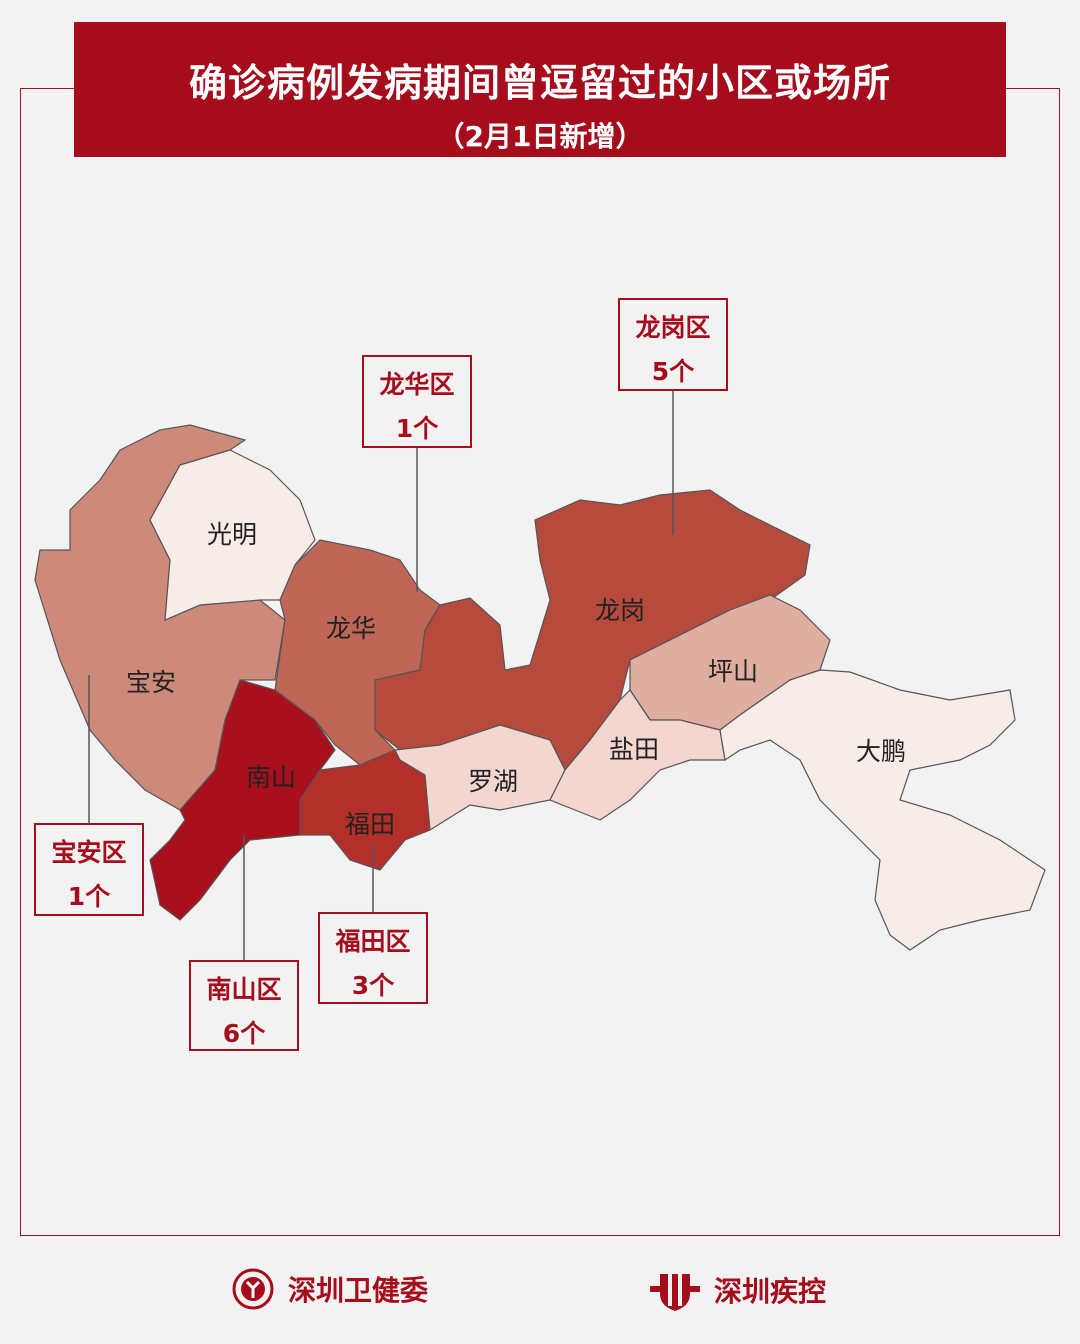 This screenshot has width=1080, height=1344. What do you see at coordinates (733, 671) in the screenshot?
I see `district-label-pingshan: 坪山` at bounding box center [733, 671].